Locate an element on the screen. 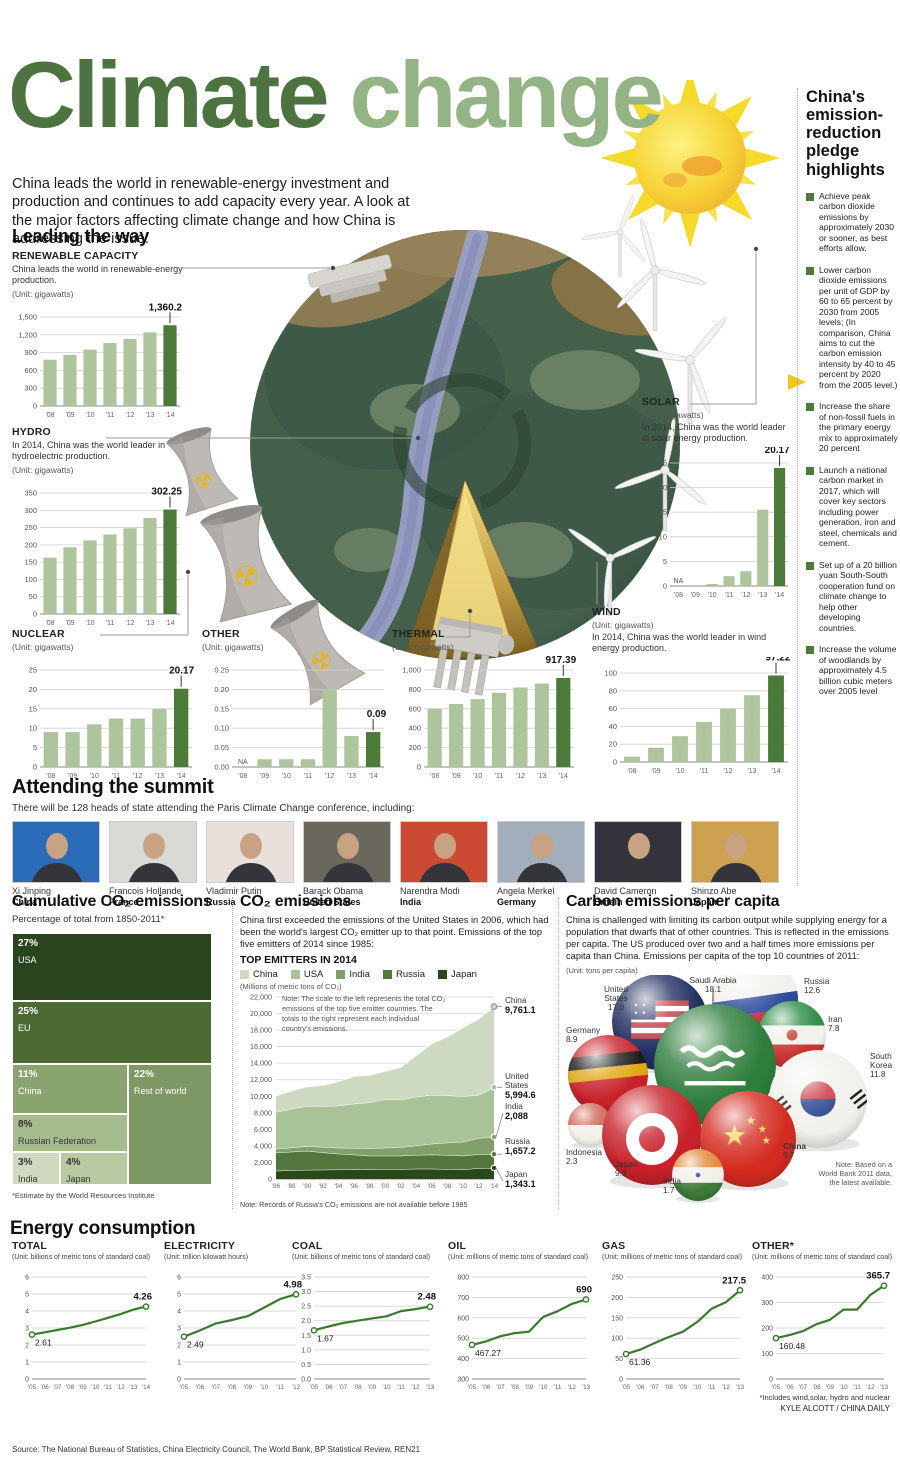  leader-country: Russia is located at coordinates (221, 901).